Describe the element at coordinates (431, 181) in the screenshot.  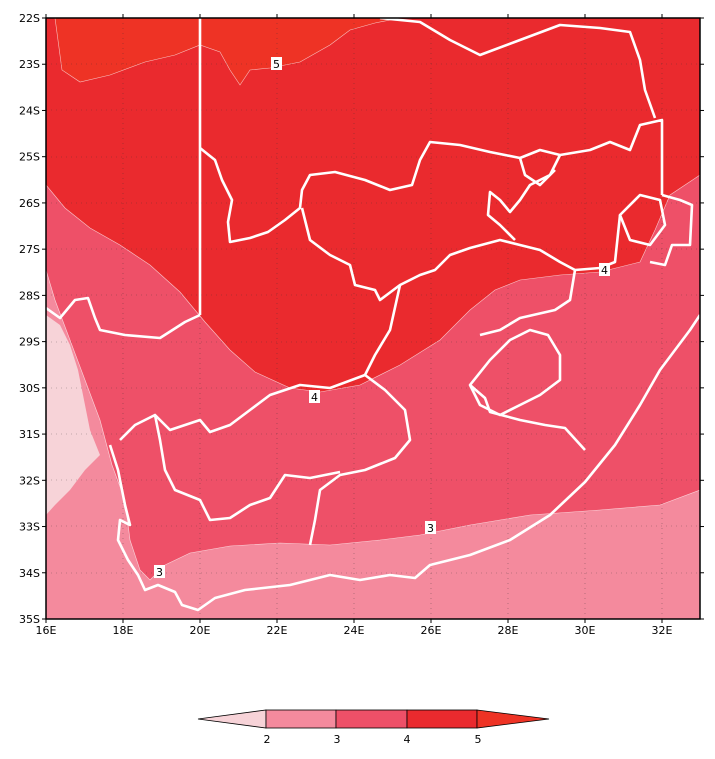
I see `border-botswana-sa` at that location.